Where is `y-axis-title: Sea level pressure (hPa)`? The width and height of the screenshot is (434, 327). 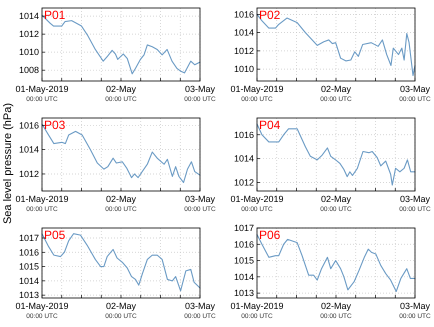 y-axis-title: Sea level pressure (hPa) is located at coordinates (8, 163).